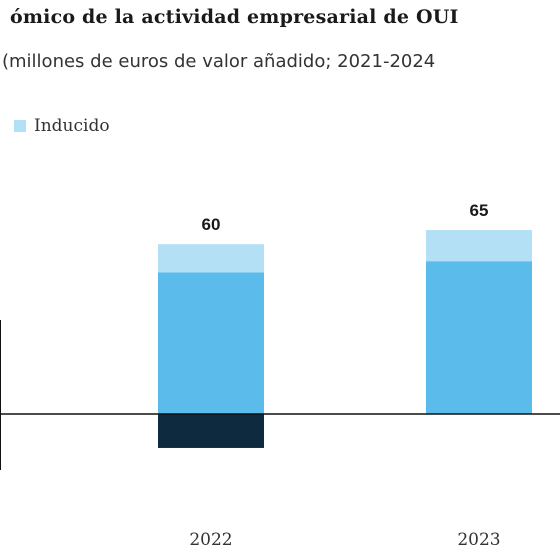  What do you see at coordinates (211, 224) in the screenshot?
I see `data-label-2022: 60` at bounding box center [211, 224].